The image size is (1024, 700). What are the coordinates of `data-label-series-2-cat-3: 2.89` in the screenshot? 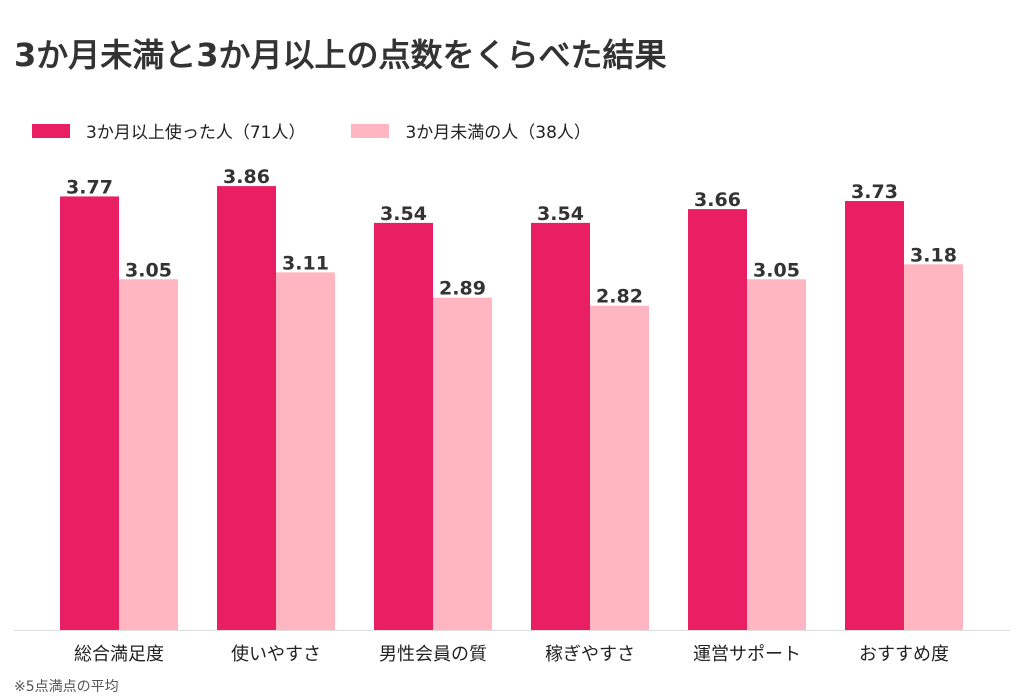 It's located at (462, 289).